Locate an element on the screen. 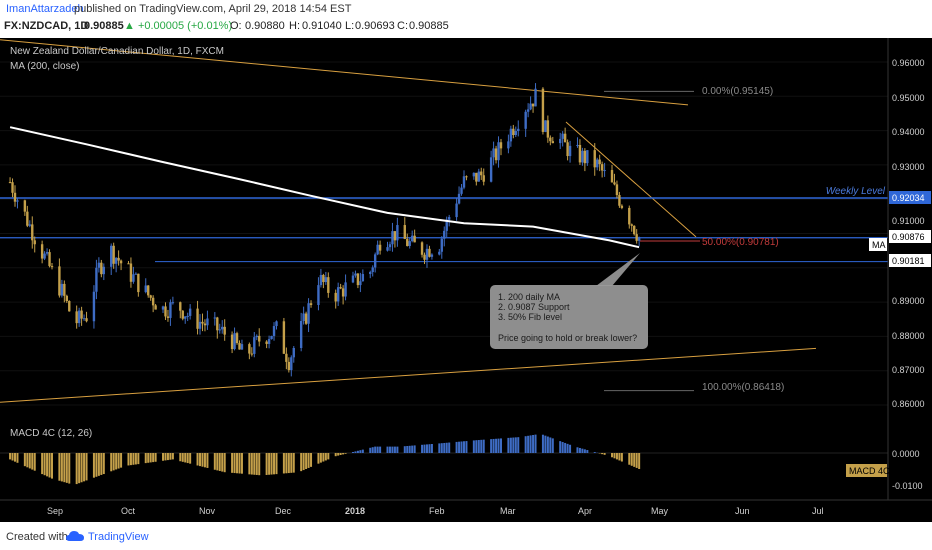  note-pointer is located at coordinates (618, 269).